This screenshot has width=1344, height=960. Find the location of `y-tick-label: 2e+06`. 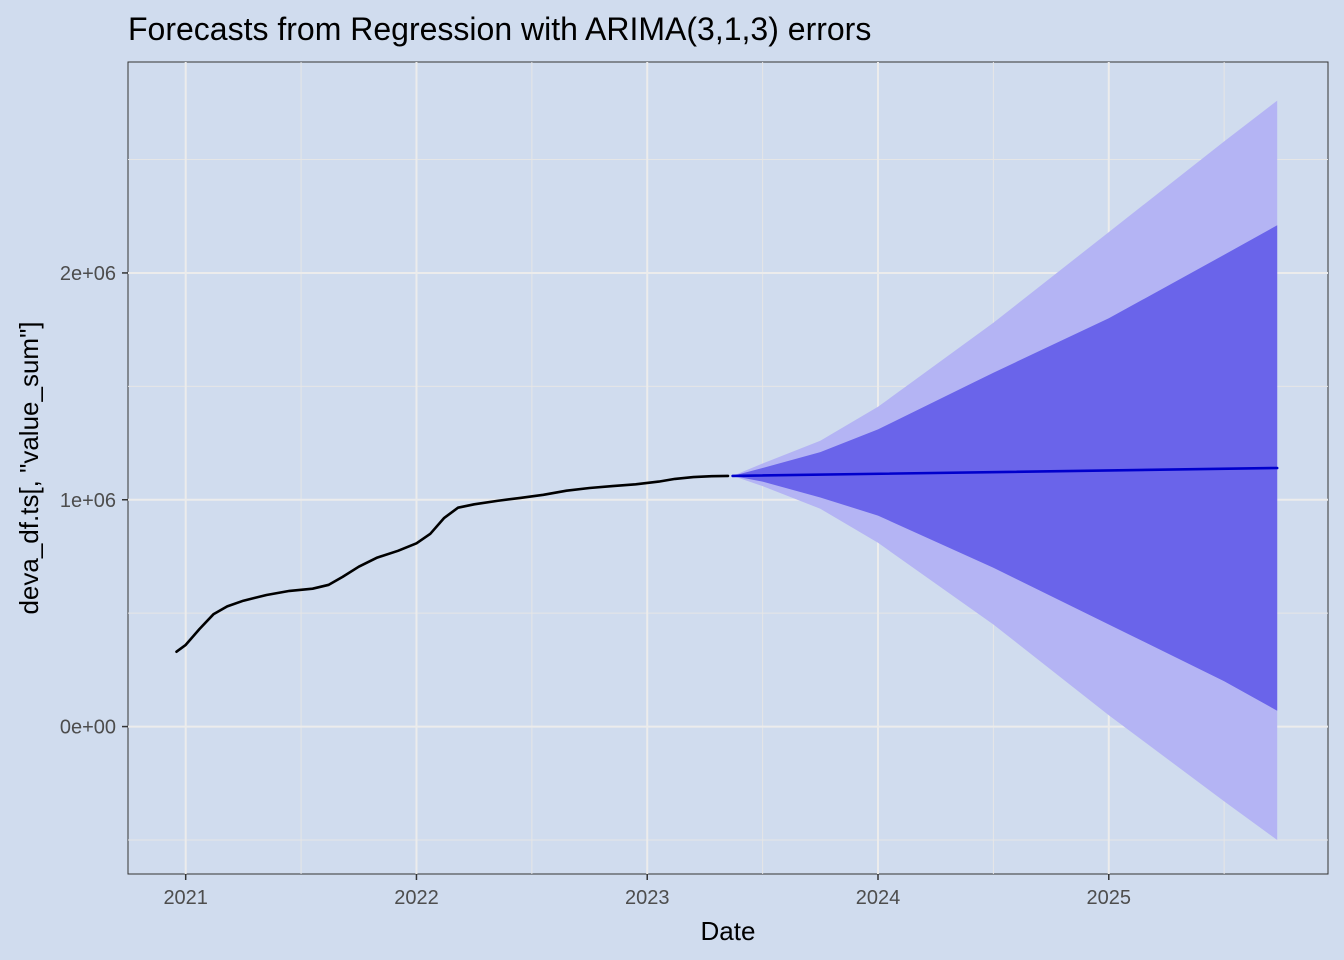

y-tick-label: 2e+06 is located at coordinates (88, 274).